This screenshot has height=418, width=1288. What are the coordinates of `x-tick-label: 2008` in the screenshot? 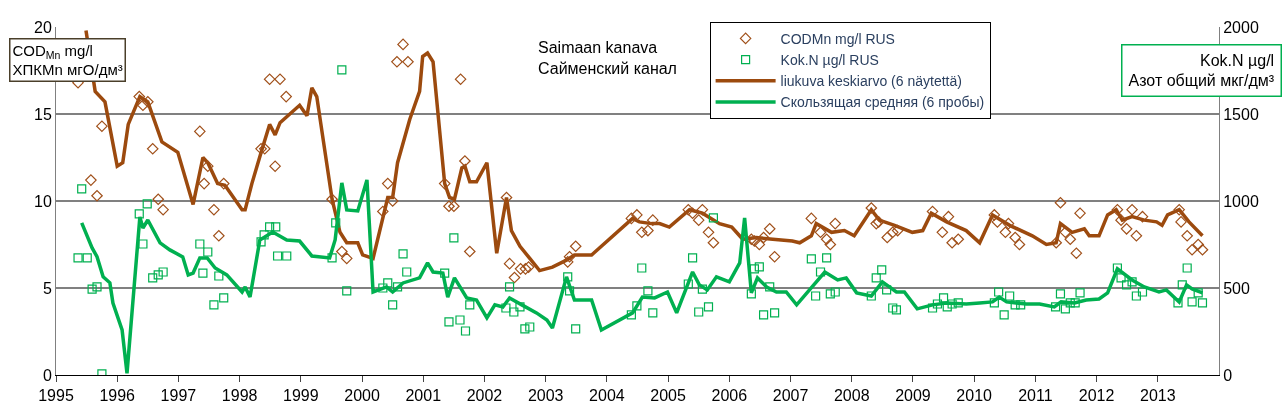 It's located at (851, 396).